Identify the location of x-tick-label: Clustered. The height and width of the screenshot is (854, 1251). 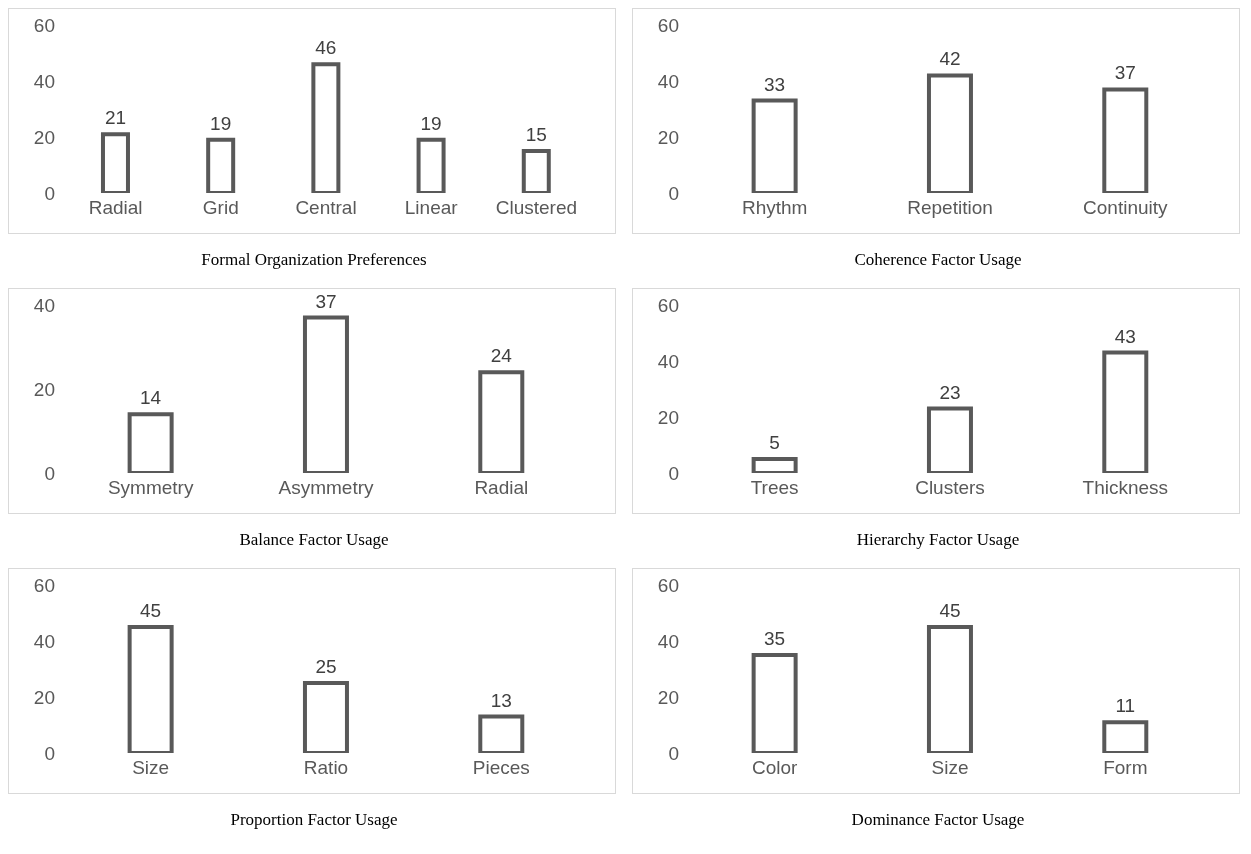
(536, 208).